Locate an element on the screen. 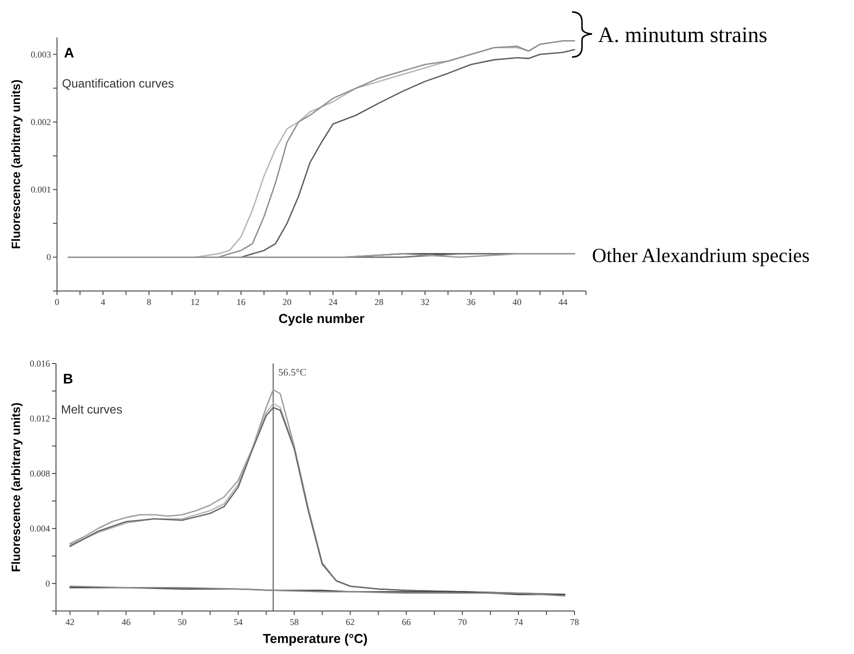 This screenshot has width=854, height=654. y-tick-label: 0.004 is located at coordinates (40, 529).